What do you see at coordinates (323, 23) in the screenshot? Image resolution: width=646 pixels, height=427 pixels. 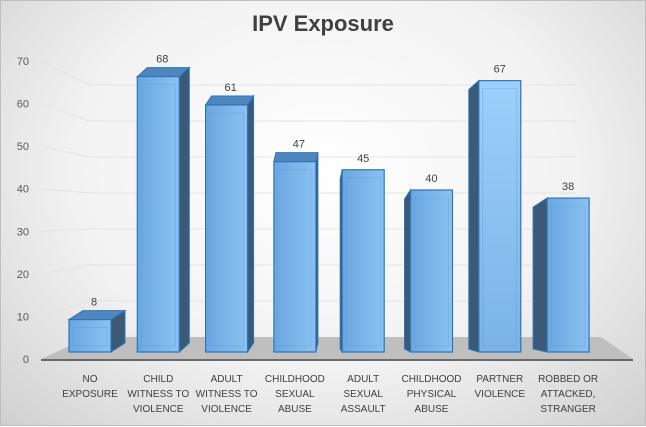 I see `chart-title: IPV Exposure` at bounding box center [323, 23].